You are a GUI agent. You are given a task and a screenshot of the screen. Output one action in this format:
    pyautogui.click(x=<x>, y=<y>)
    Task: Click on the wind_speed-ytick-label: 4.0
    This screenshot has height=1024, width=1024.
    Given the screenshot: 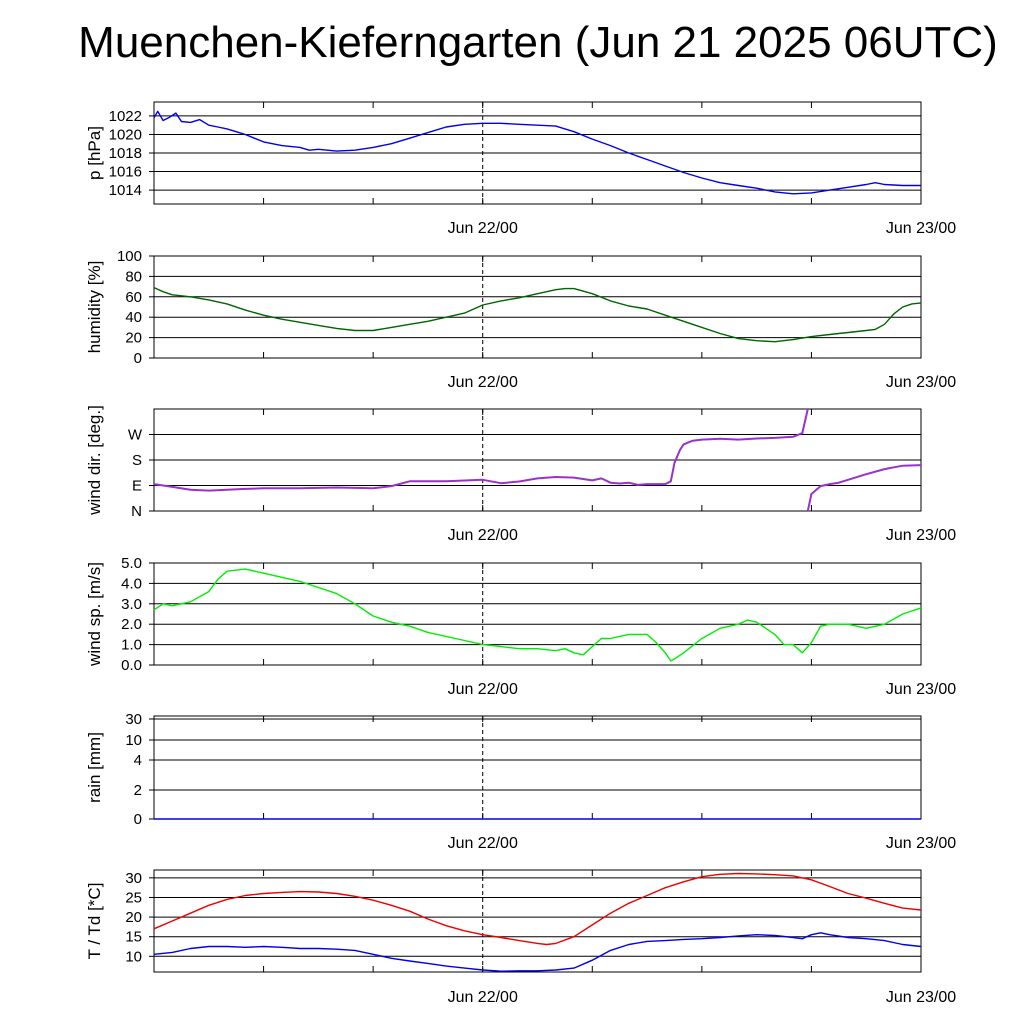 What is the action you would take?
    pyautogui.click(x=131, y=583)
    